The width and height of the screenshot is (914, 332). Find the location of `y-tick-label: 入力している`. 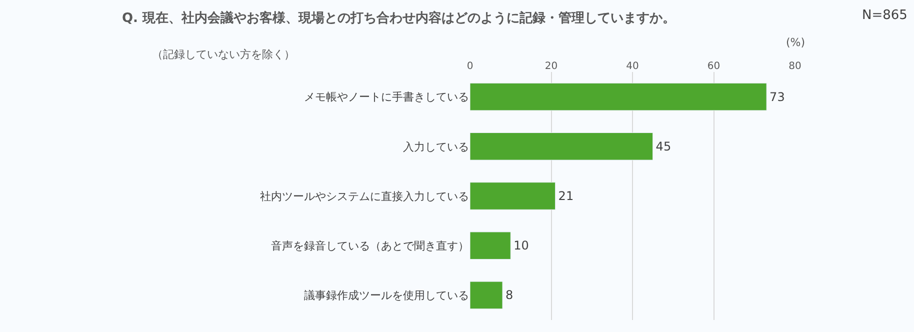

y-tick-label: 入力している is located at coordinates (436, 147).